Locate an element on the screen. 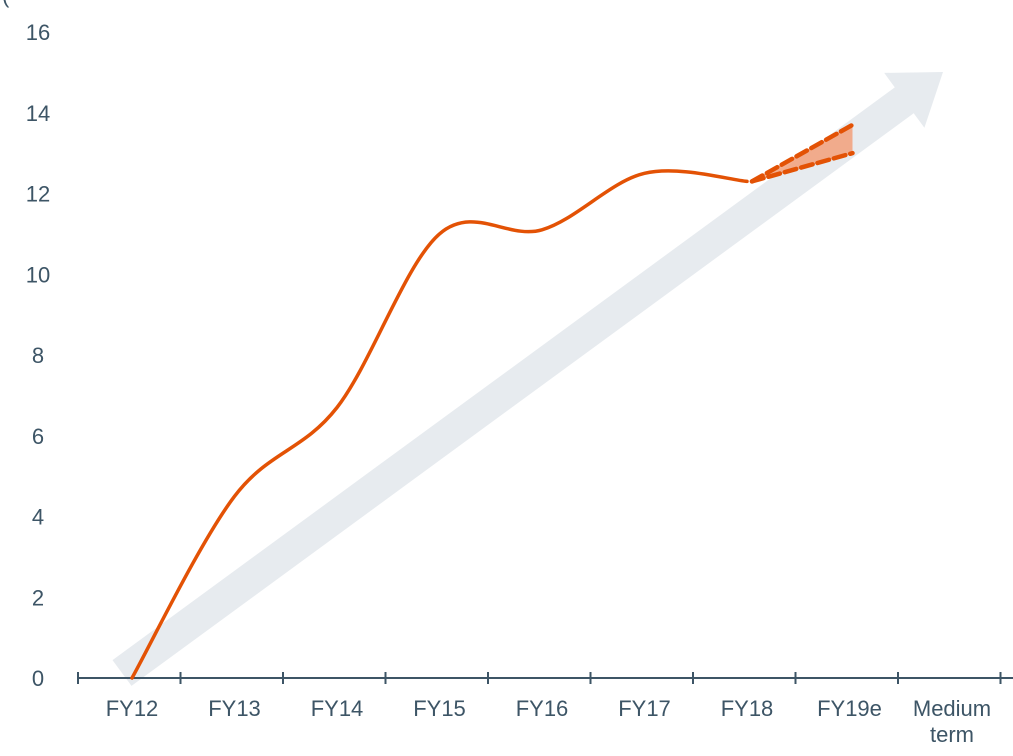 This screenshot has width=1013, height=756. y-tick-label: 16 is located at coordinates (38, 32).